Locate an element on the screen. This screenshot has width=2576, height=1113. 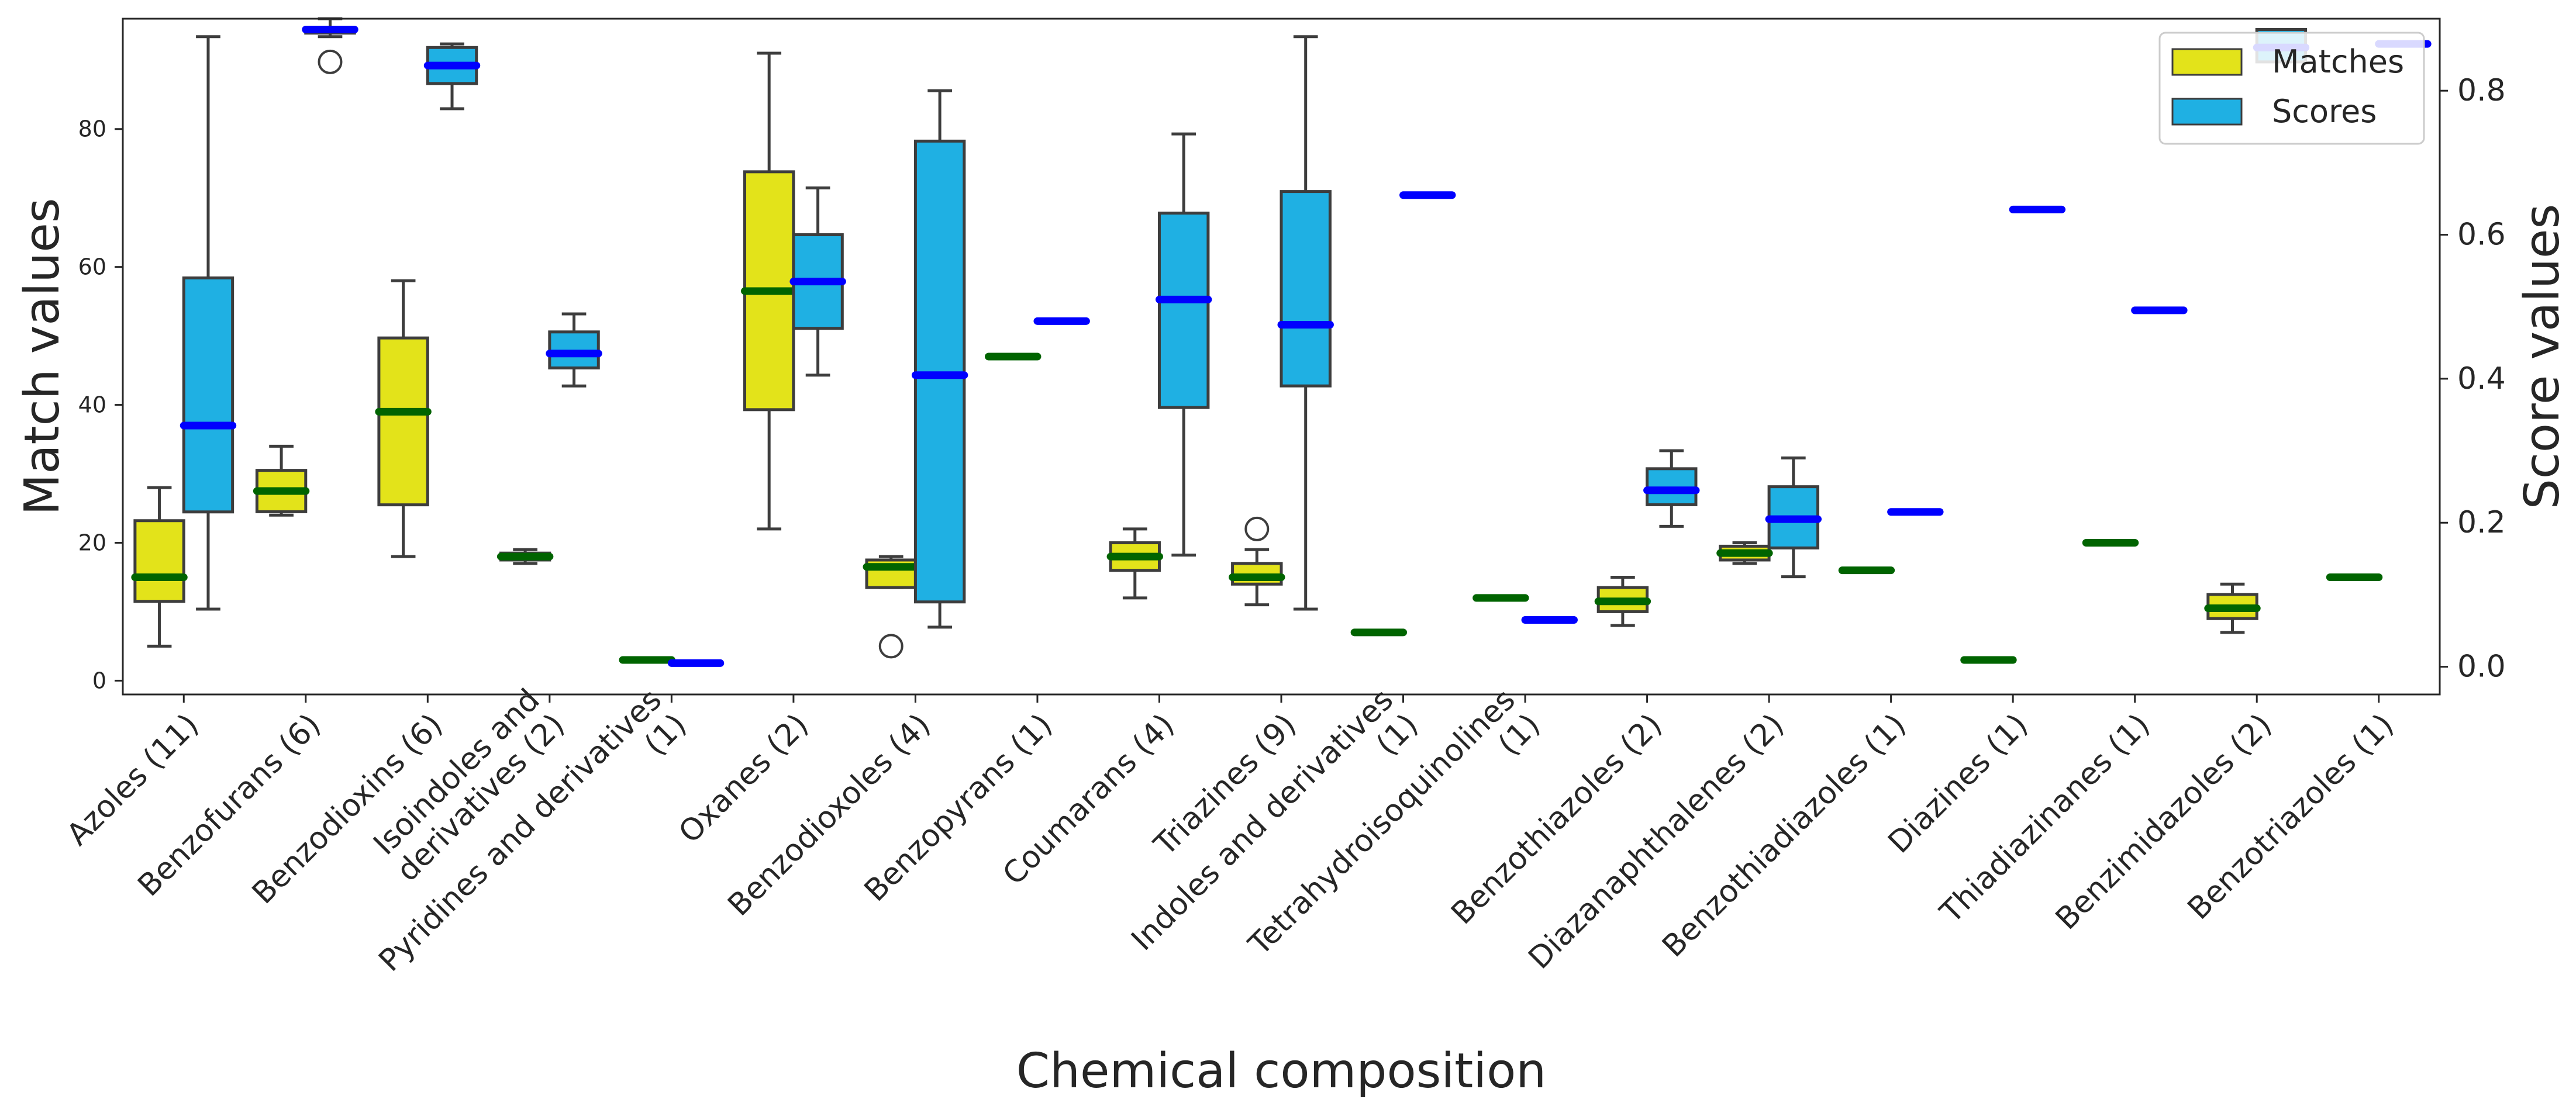
right-y-axis: 0.0 0.2 0.4 0.6 0.8 is located at coordinates (2473, 379).